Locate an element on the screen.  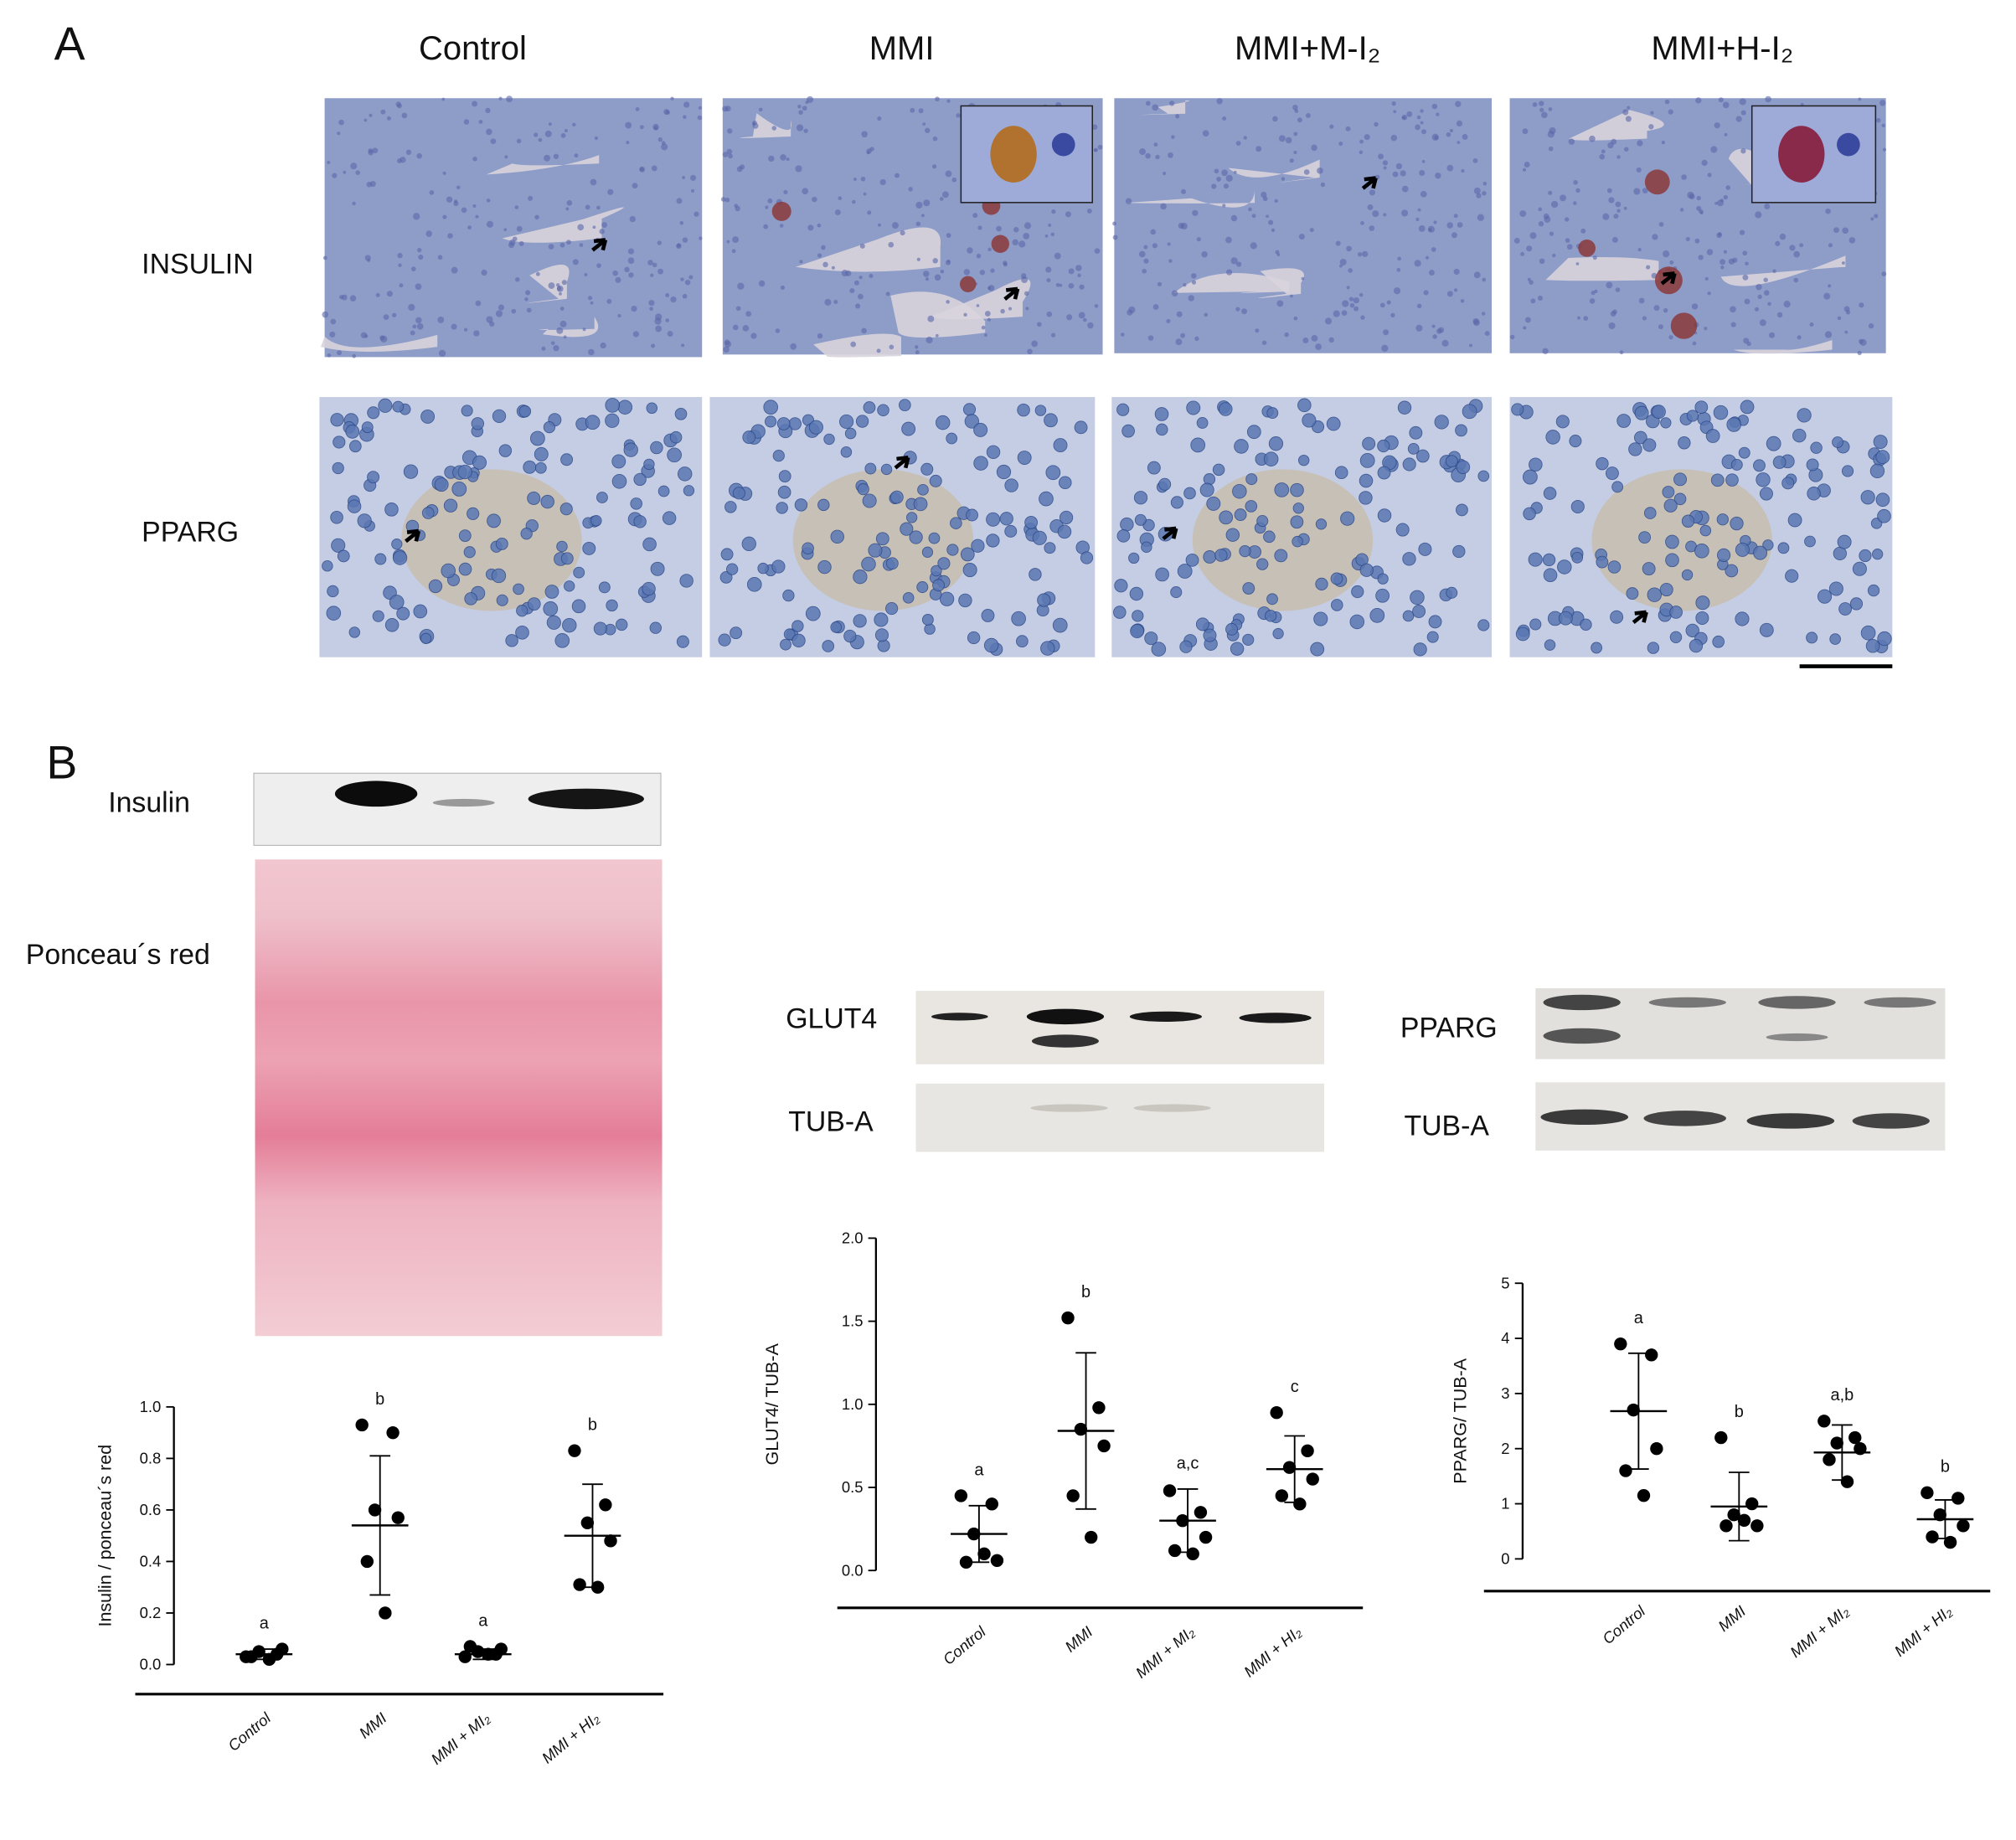
x-tick-label: MMI + MI₂ is located at coordinates (460, 1739).